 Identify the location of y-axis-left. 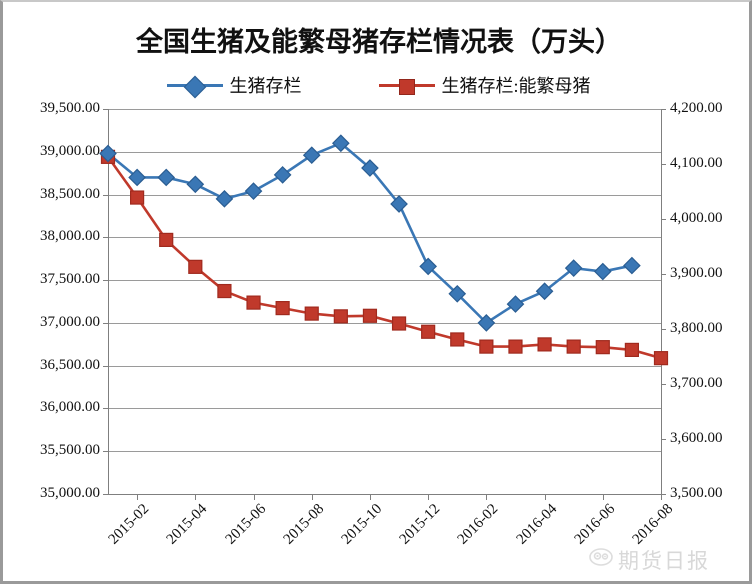
(108, 301).